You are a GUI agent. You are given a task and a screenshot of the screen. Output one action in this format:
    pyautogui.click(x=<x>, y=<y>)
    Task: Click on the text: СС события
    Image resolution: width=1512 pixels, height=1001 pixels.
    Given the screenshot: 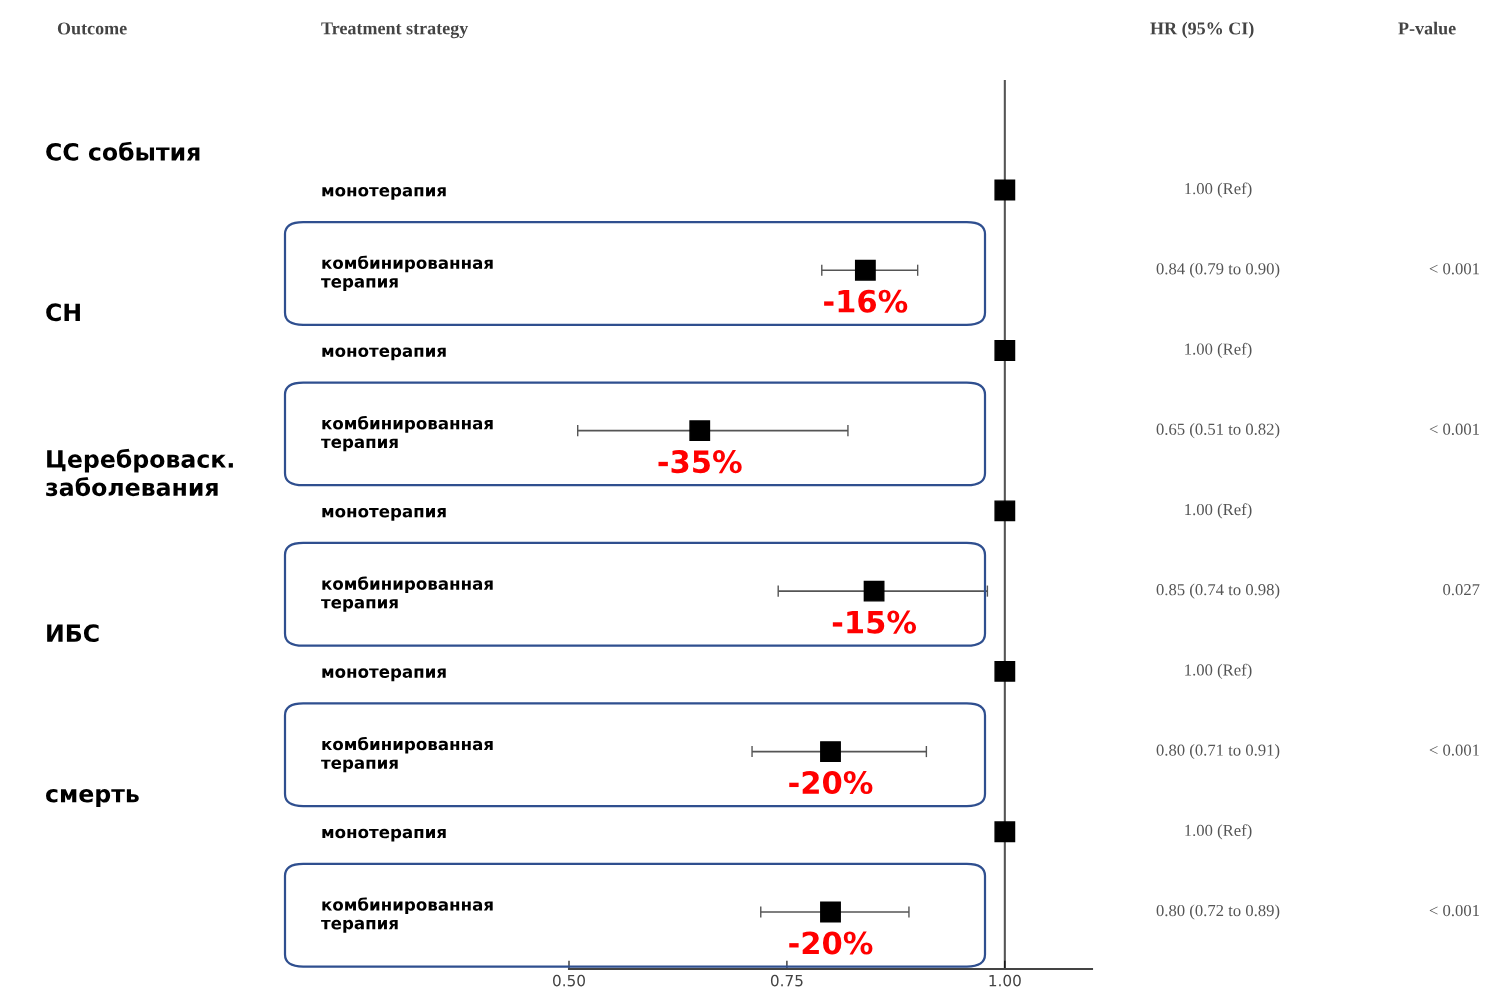 What is the action you would take?
    pyautogui.click(x=123, y=151)
    